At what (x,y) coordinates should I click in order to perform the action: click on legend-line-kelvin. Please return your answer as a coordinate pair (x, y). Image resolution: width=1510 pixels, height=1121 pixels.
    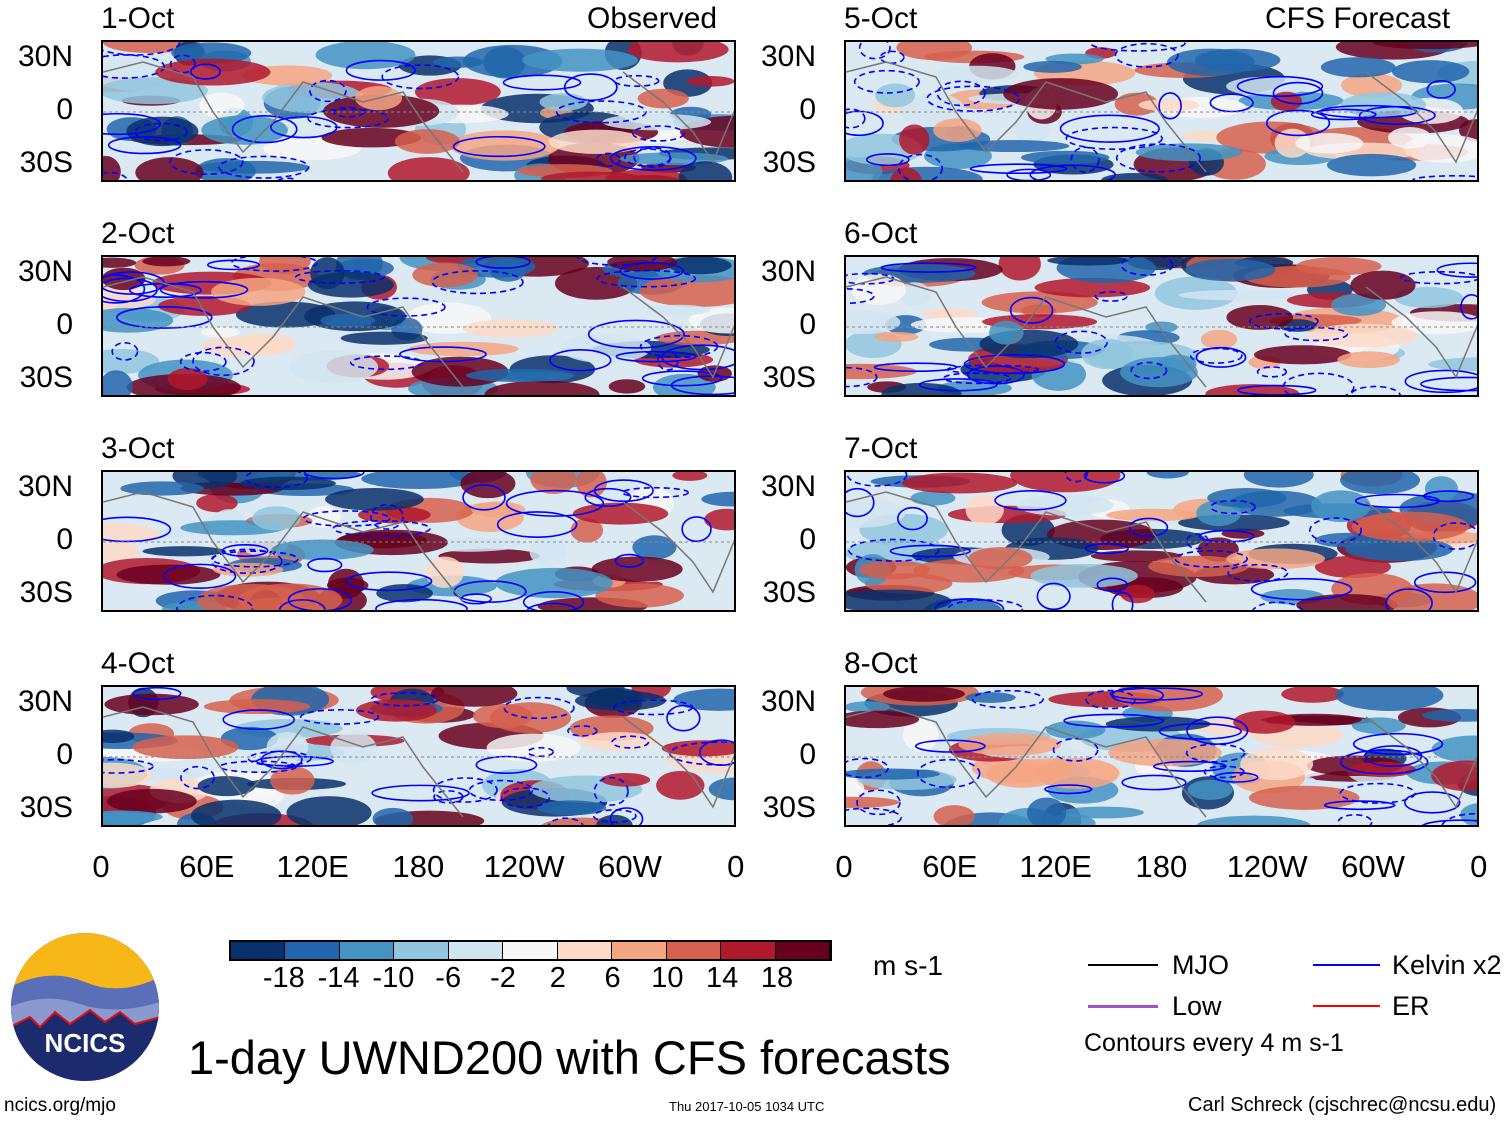
    Looking at the image, I should click on (1346, 965).